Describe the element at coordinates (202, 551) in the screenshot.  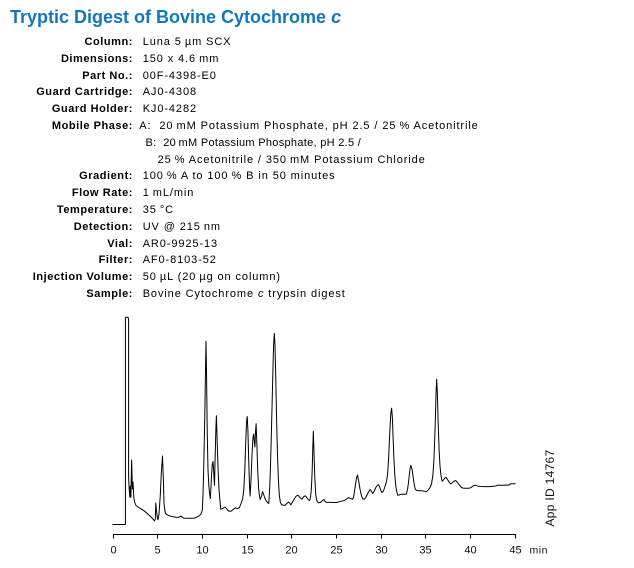
I see `svg-text: 10` at that location.